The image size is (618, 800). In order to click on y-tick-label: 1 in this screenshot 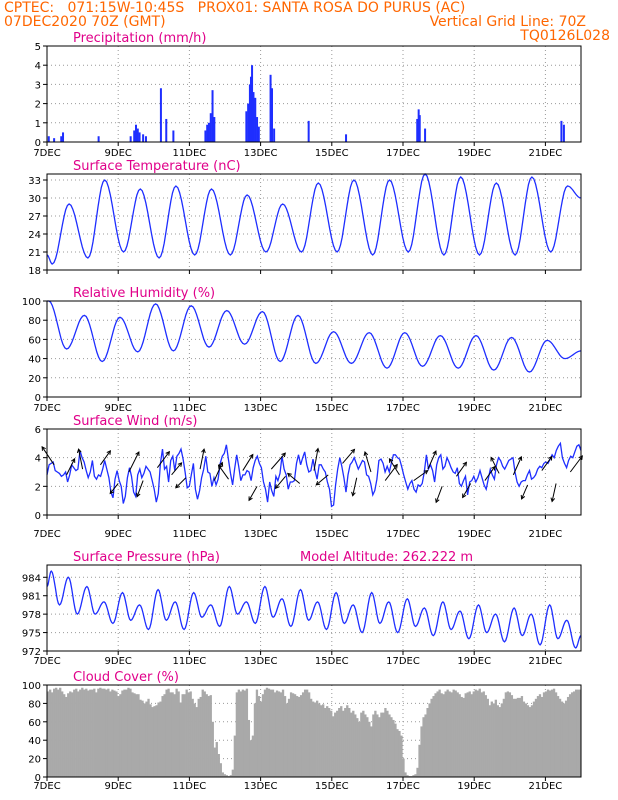, I will do `click(38, 124)`.